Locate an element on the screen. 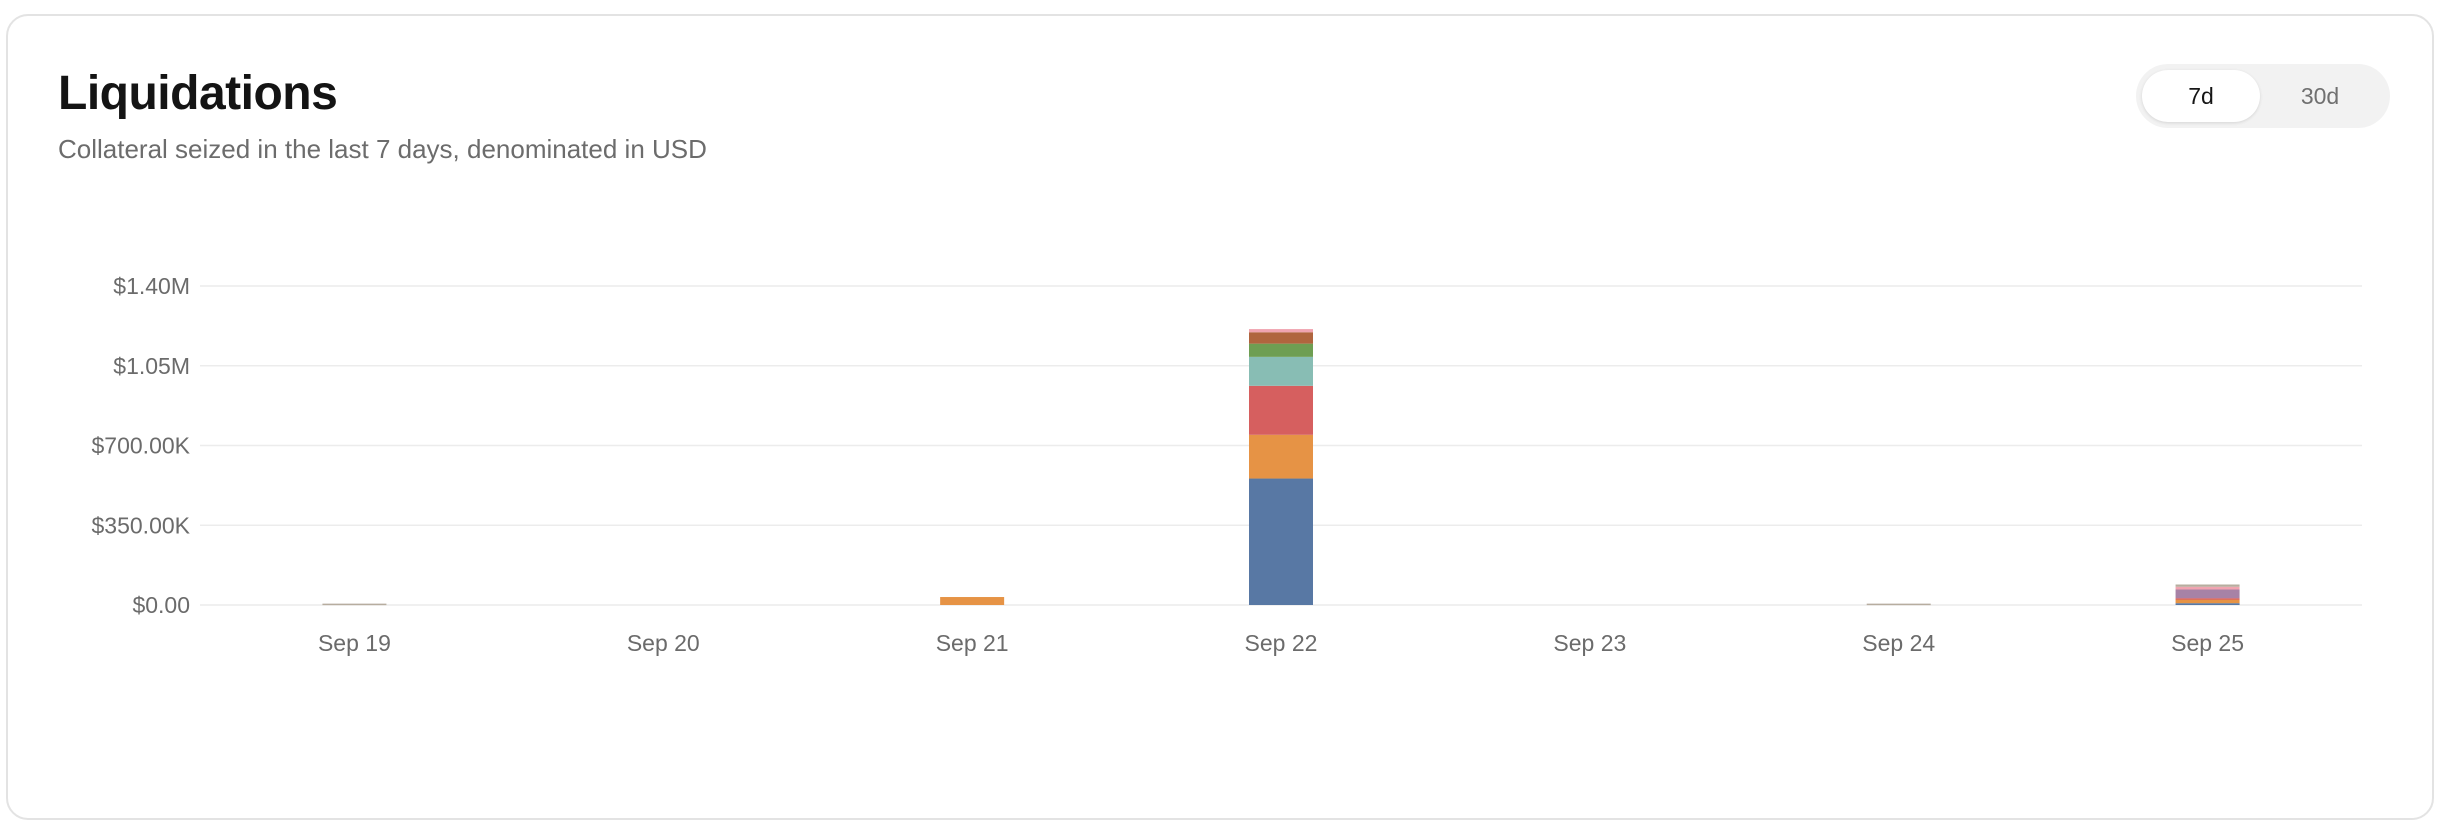 This screenshot has height=824, width=2442. y-tick-label: $1.40M is located at coordinates (151, 286).